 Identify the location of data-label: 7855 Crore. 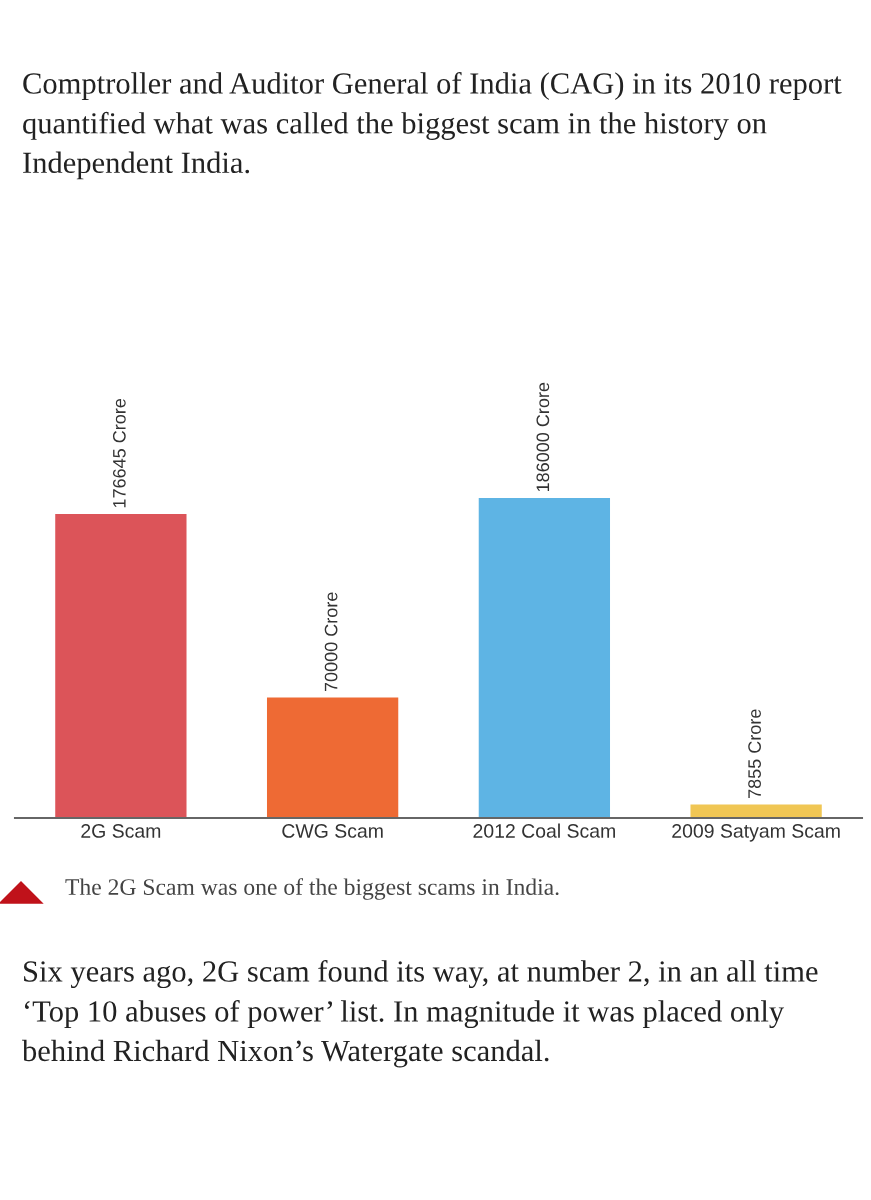
(754, 754).